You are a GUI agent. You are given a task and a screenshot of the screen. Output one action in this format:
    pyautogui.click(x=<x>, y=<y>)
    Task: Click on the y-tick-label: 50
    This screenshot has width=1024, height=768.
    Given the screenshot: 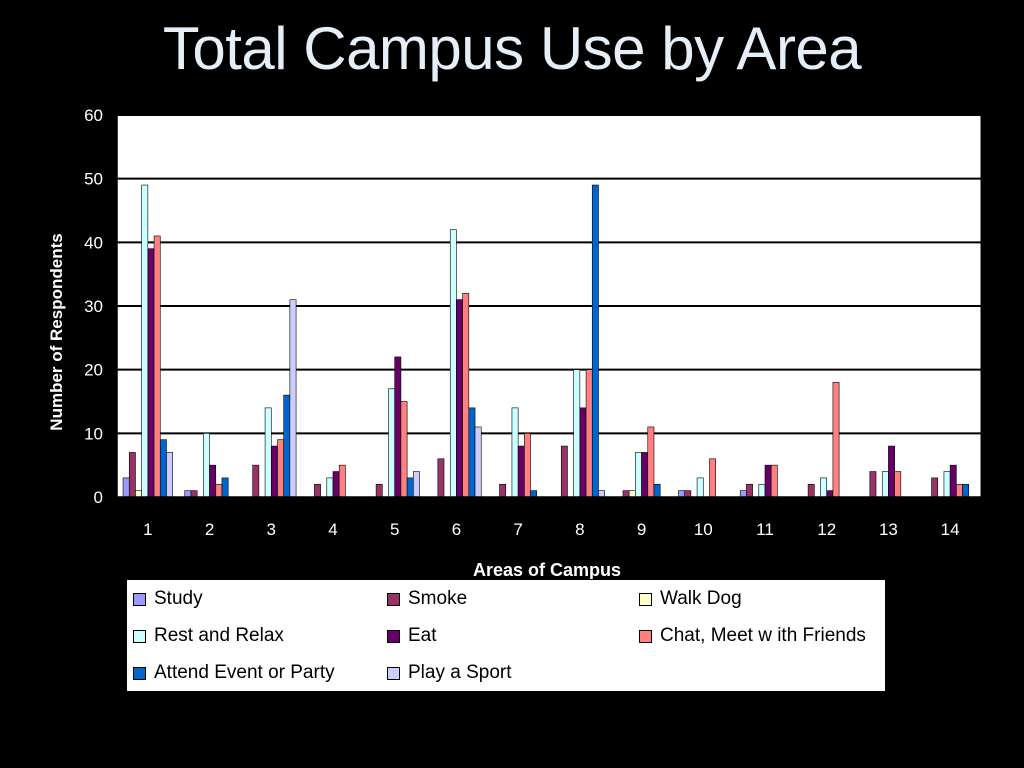 What is the action you would take?
    pyautogui.click(x=93, y=179)
    